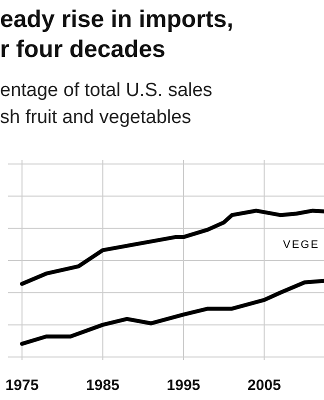  Describe the element at coordinates (106, 104) in the screenshot. I see `chart-subtitle: entage of total U.S. sales sh fruit and vegetables` at that location.